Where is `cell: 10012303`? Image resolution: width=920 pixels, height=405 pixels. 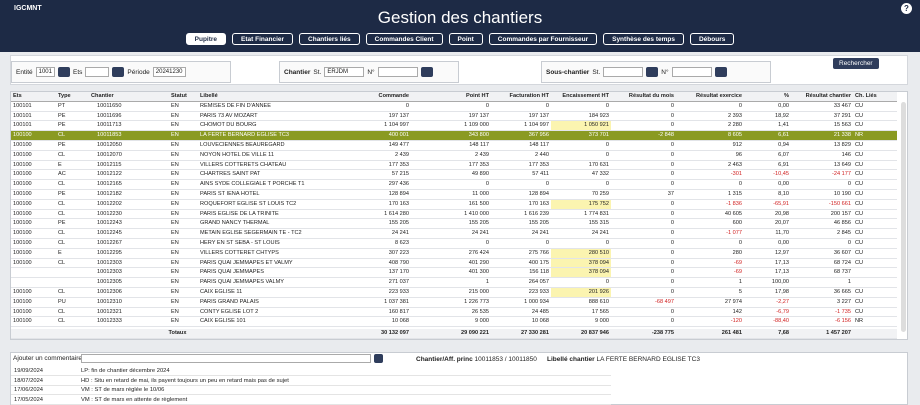
cell: 10012303 is located at coordinates (109, 272).